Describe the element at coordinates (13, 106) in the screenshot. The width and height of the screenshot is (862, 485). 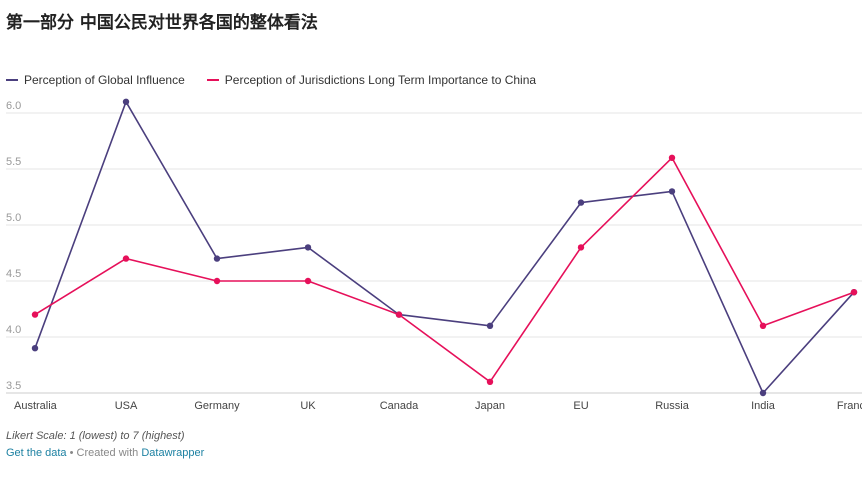
I see `y-tick-label: 6.0` at that location.